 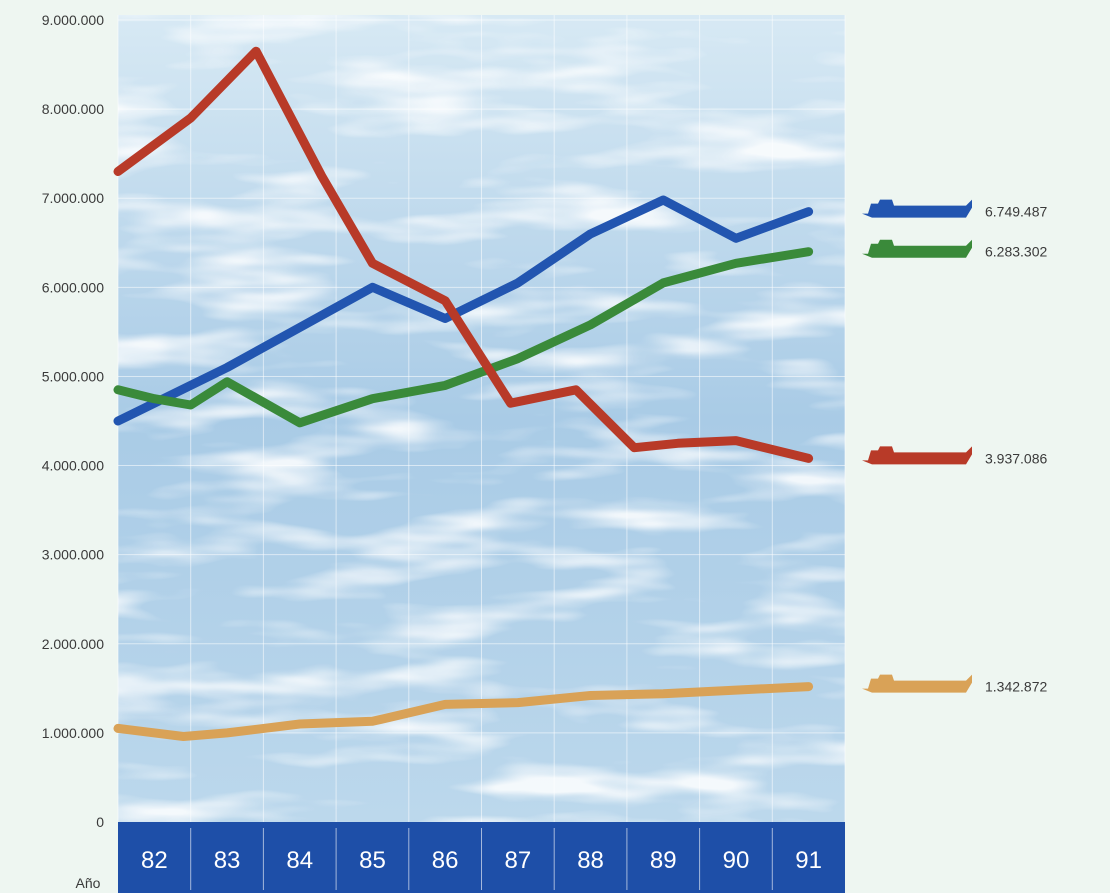 I want to click on x-tick-label: 90, so click(x=736, y=860).